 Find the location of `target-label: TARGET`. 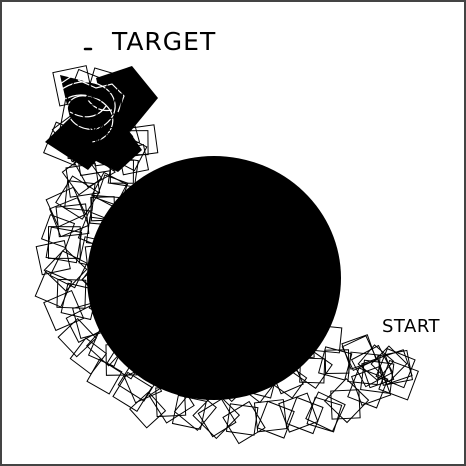

target-label: TARGET is located at coordinates (163, 41).